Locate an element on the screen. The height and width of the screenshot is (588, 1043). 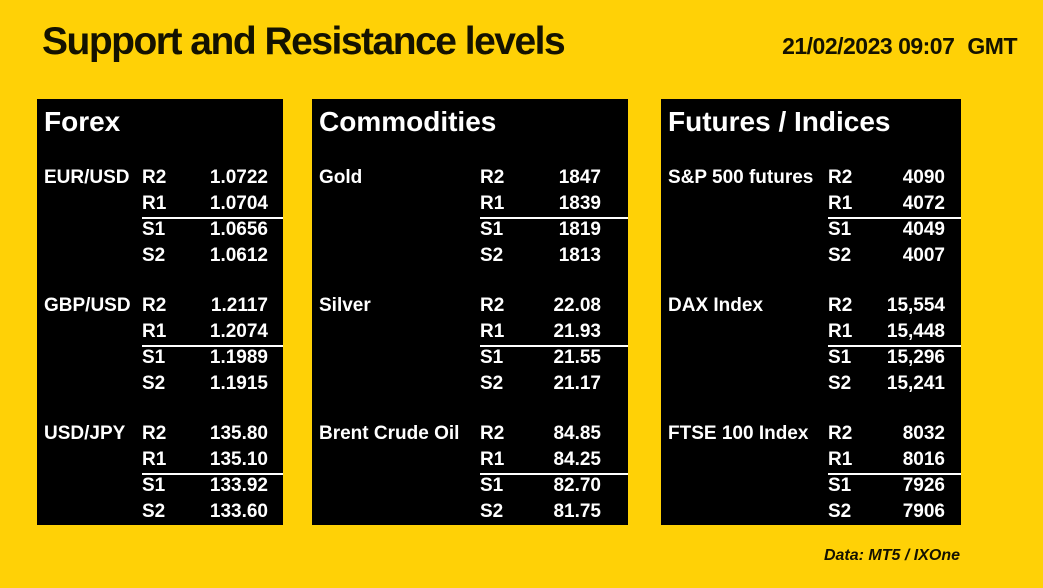
panel-title: Commodities is located at coordinates (408, 121).